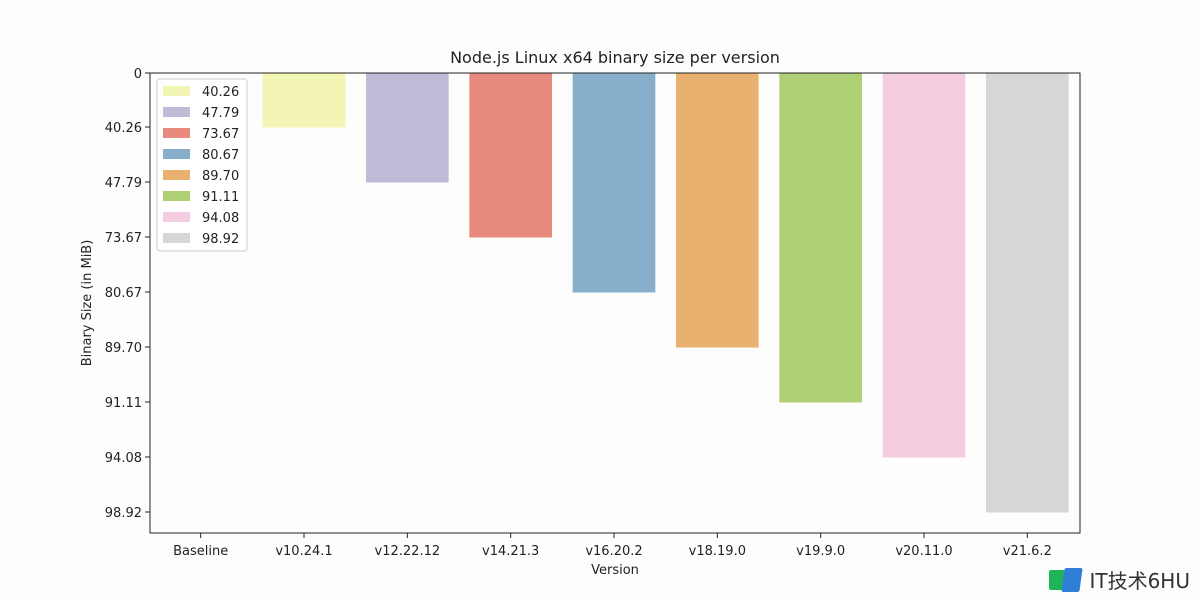 This screenshot has height=600, width=1200. What do you see at coordinates (820, 551) in the screenshot?
I see `x-tick-label: v19.9.0` at bounding box center [820, 551].